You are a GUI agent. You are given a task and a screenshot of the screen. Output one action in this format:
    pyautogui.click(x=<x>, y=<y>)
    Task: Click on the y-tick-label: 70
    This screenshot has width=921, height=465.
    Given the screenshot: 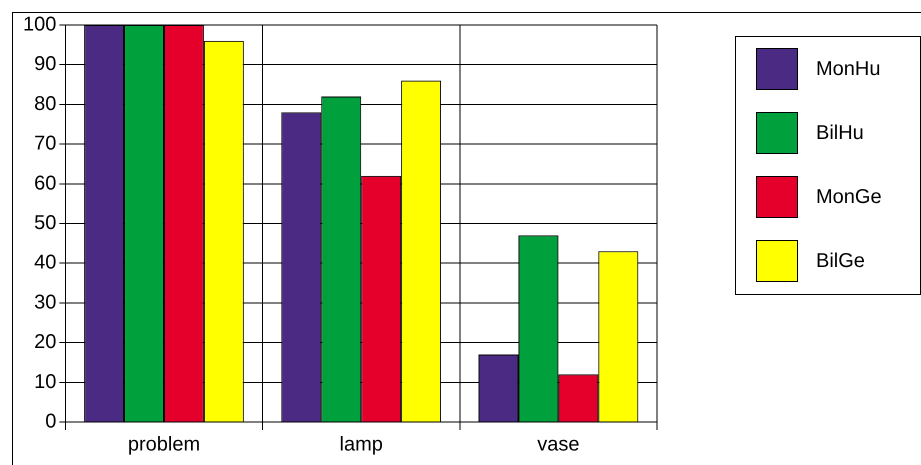 What is the action you would take?
    pyautogui.click(x=45, y=143)
    